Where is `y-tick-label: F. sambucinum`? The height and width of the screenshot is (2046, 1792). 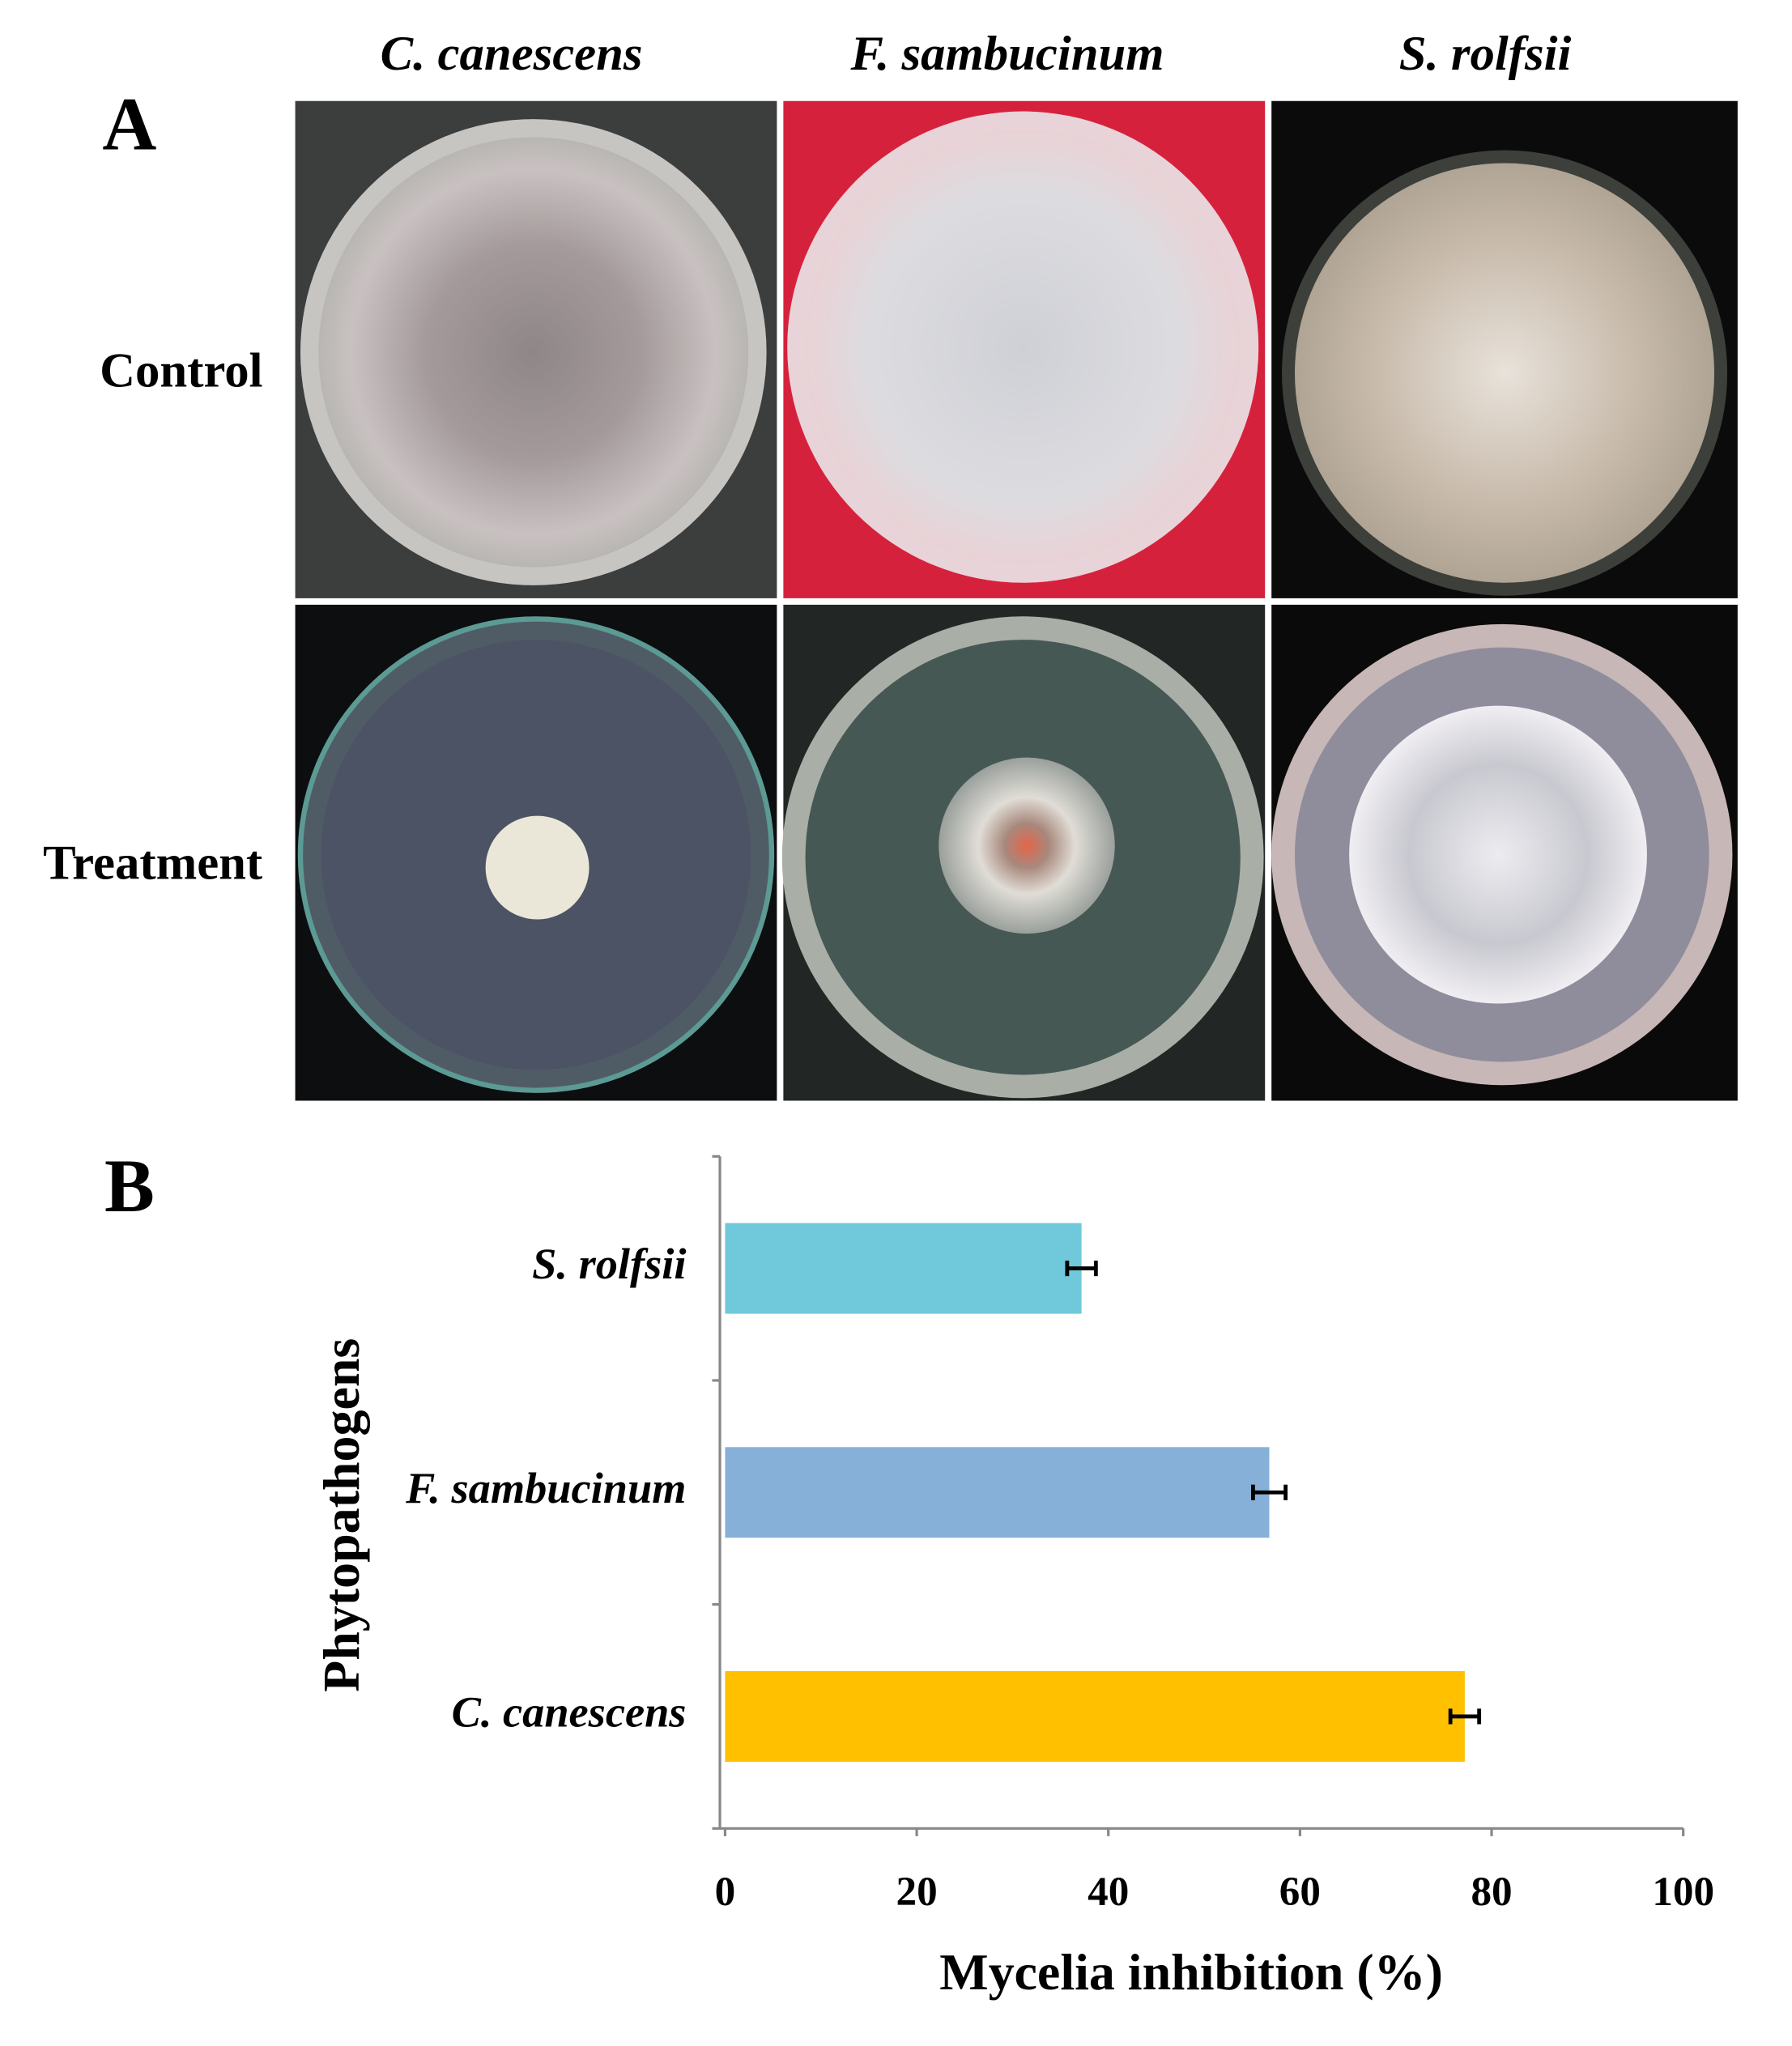
y-tick-label: F. sambucinum is located at coordinates (545, 1488).